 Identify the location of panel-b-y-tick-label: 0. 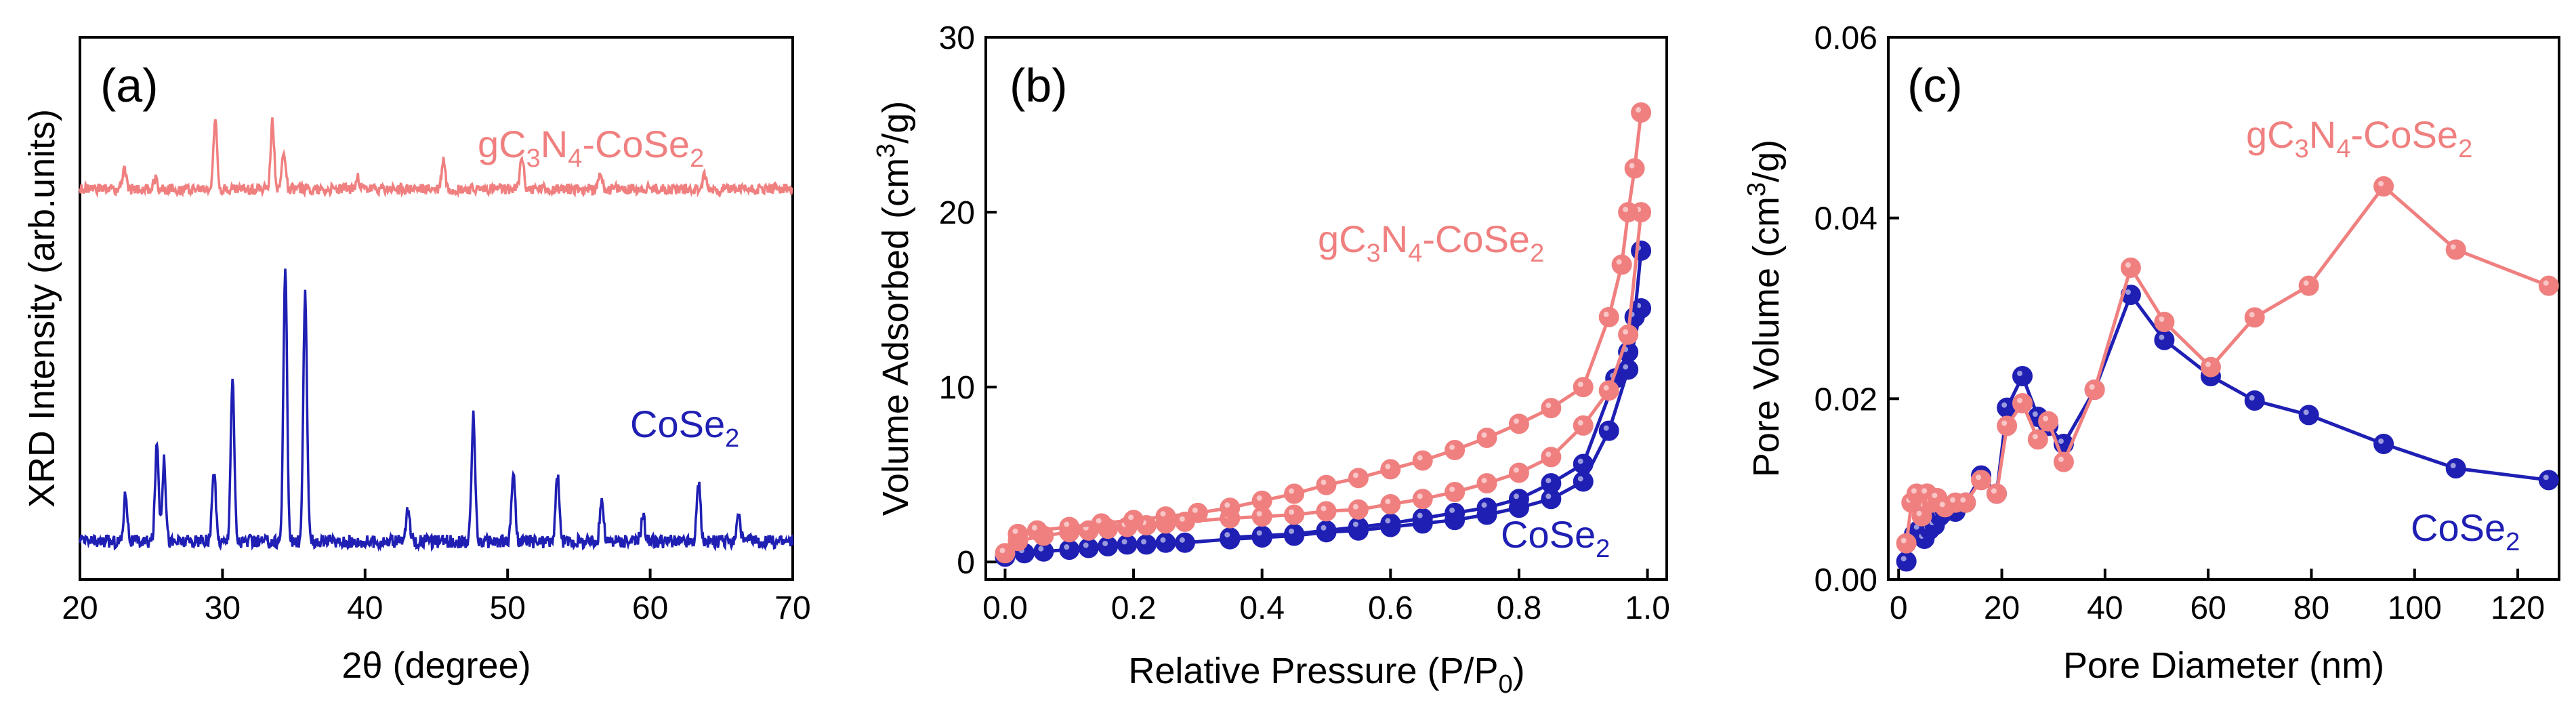
(966, 563).